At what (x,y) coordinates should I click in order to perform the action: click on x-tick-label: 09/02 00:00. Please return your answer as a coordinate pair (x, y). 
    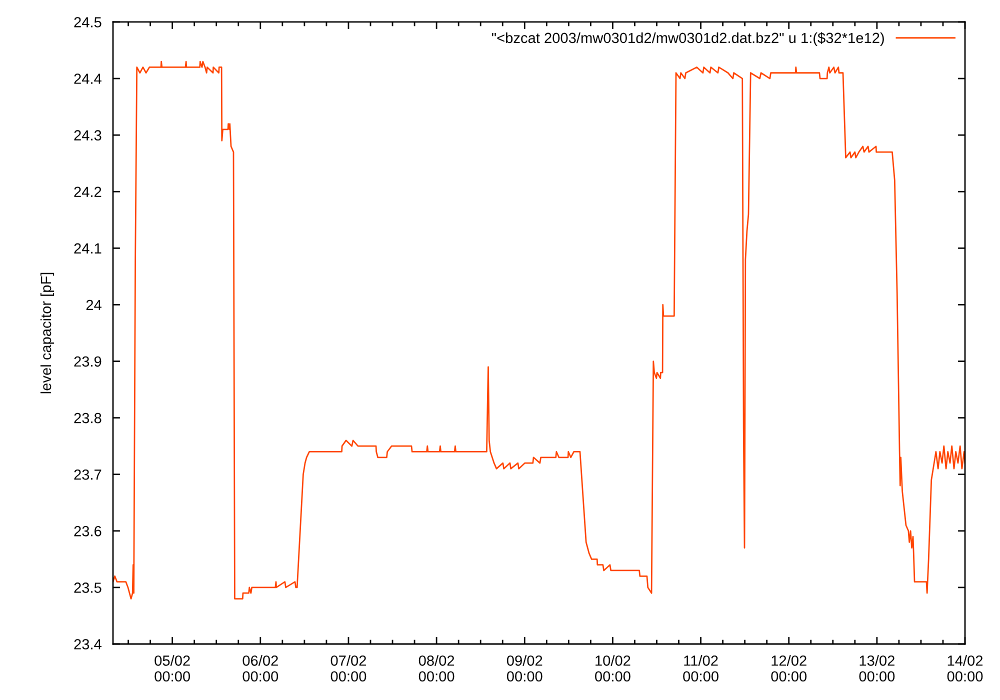
    Looking at the image, I should click on (524, 668).